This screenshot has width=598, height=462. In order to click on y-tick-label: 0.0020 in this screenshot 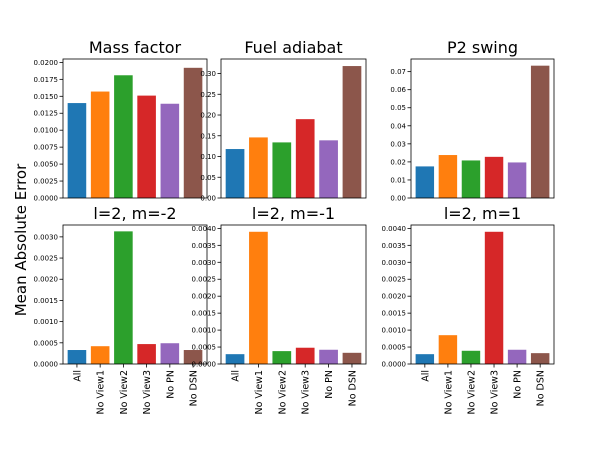, I will do `click(394, 297)`.